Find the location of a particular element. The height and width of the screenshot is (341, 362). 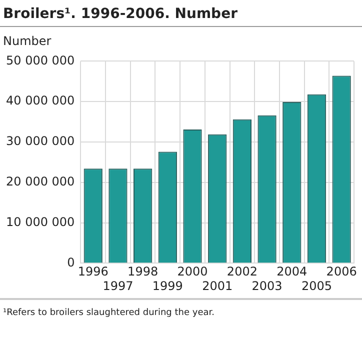

y-tick-label: 20 000 000 is located at coordinates (40, 181).